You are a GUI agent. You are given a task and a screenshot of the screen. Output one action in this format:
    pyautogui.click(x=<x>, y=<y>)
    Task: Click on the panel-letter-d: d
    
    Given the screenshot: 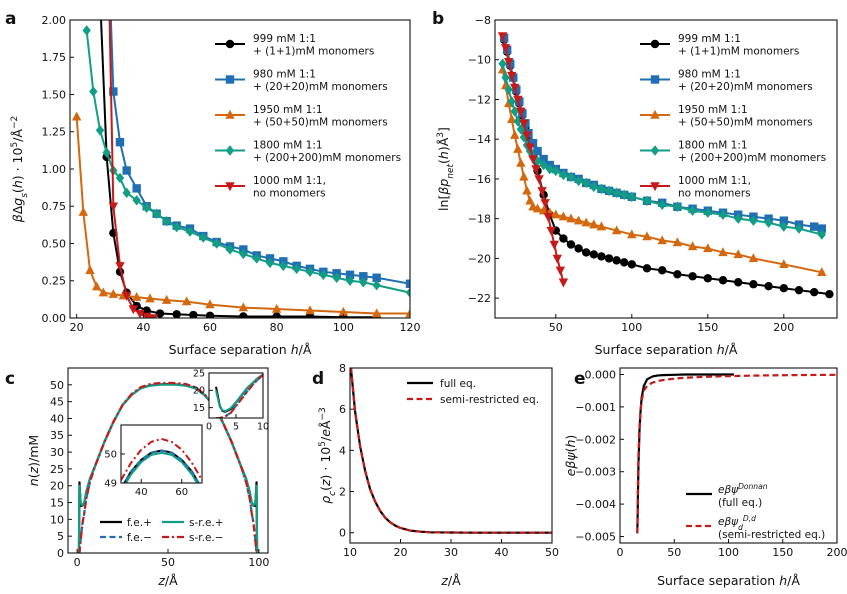 What is the action you would take?
    pyautogui.click(x=318, y=379)
    